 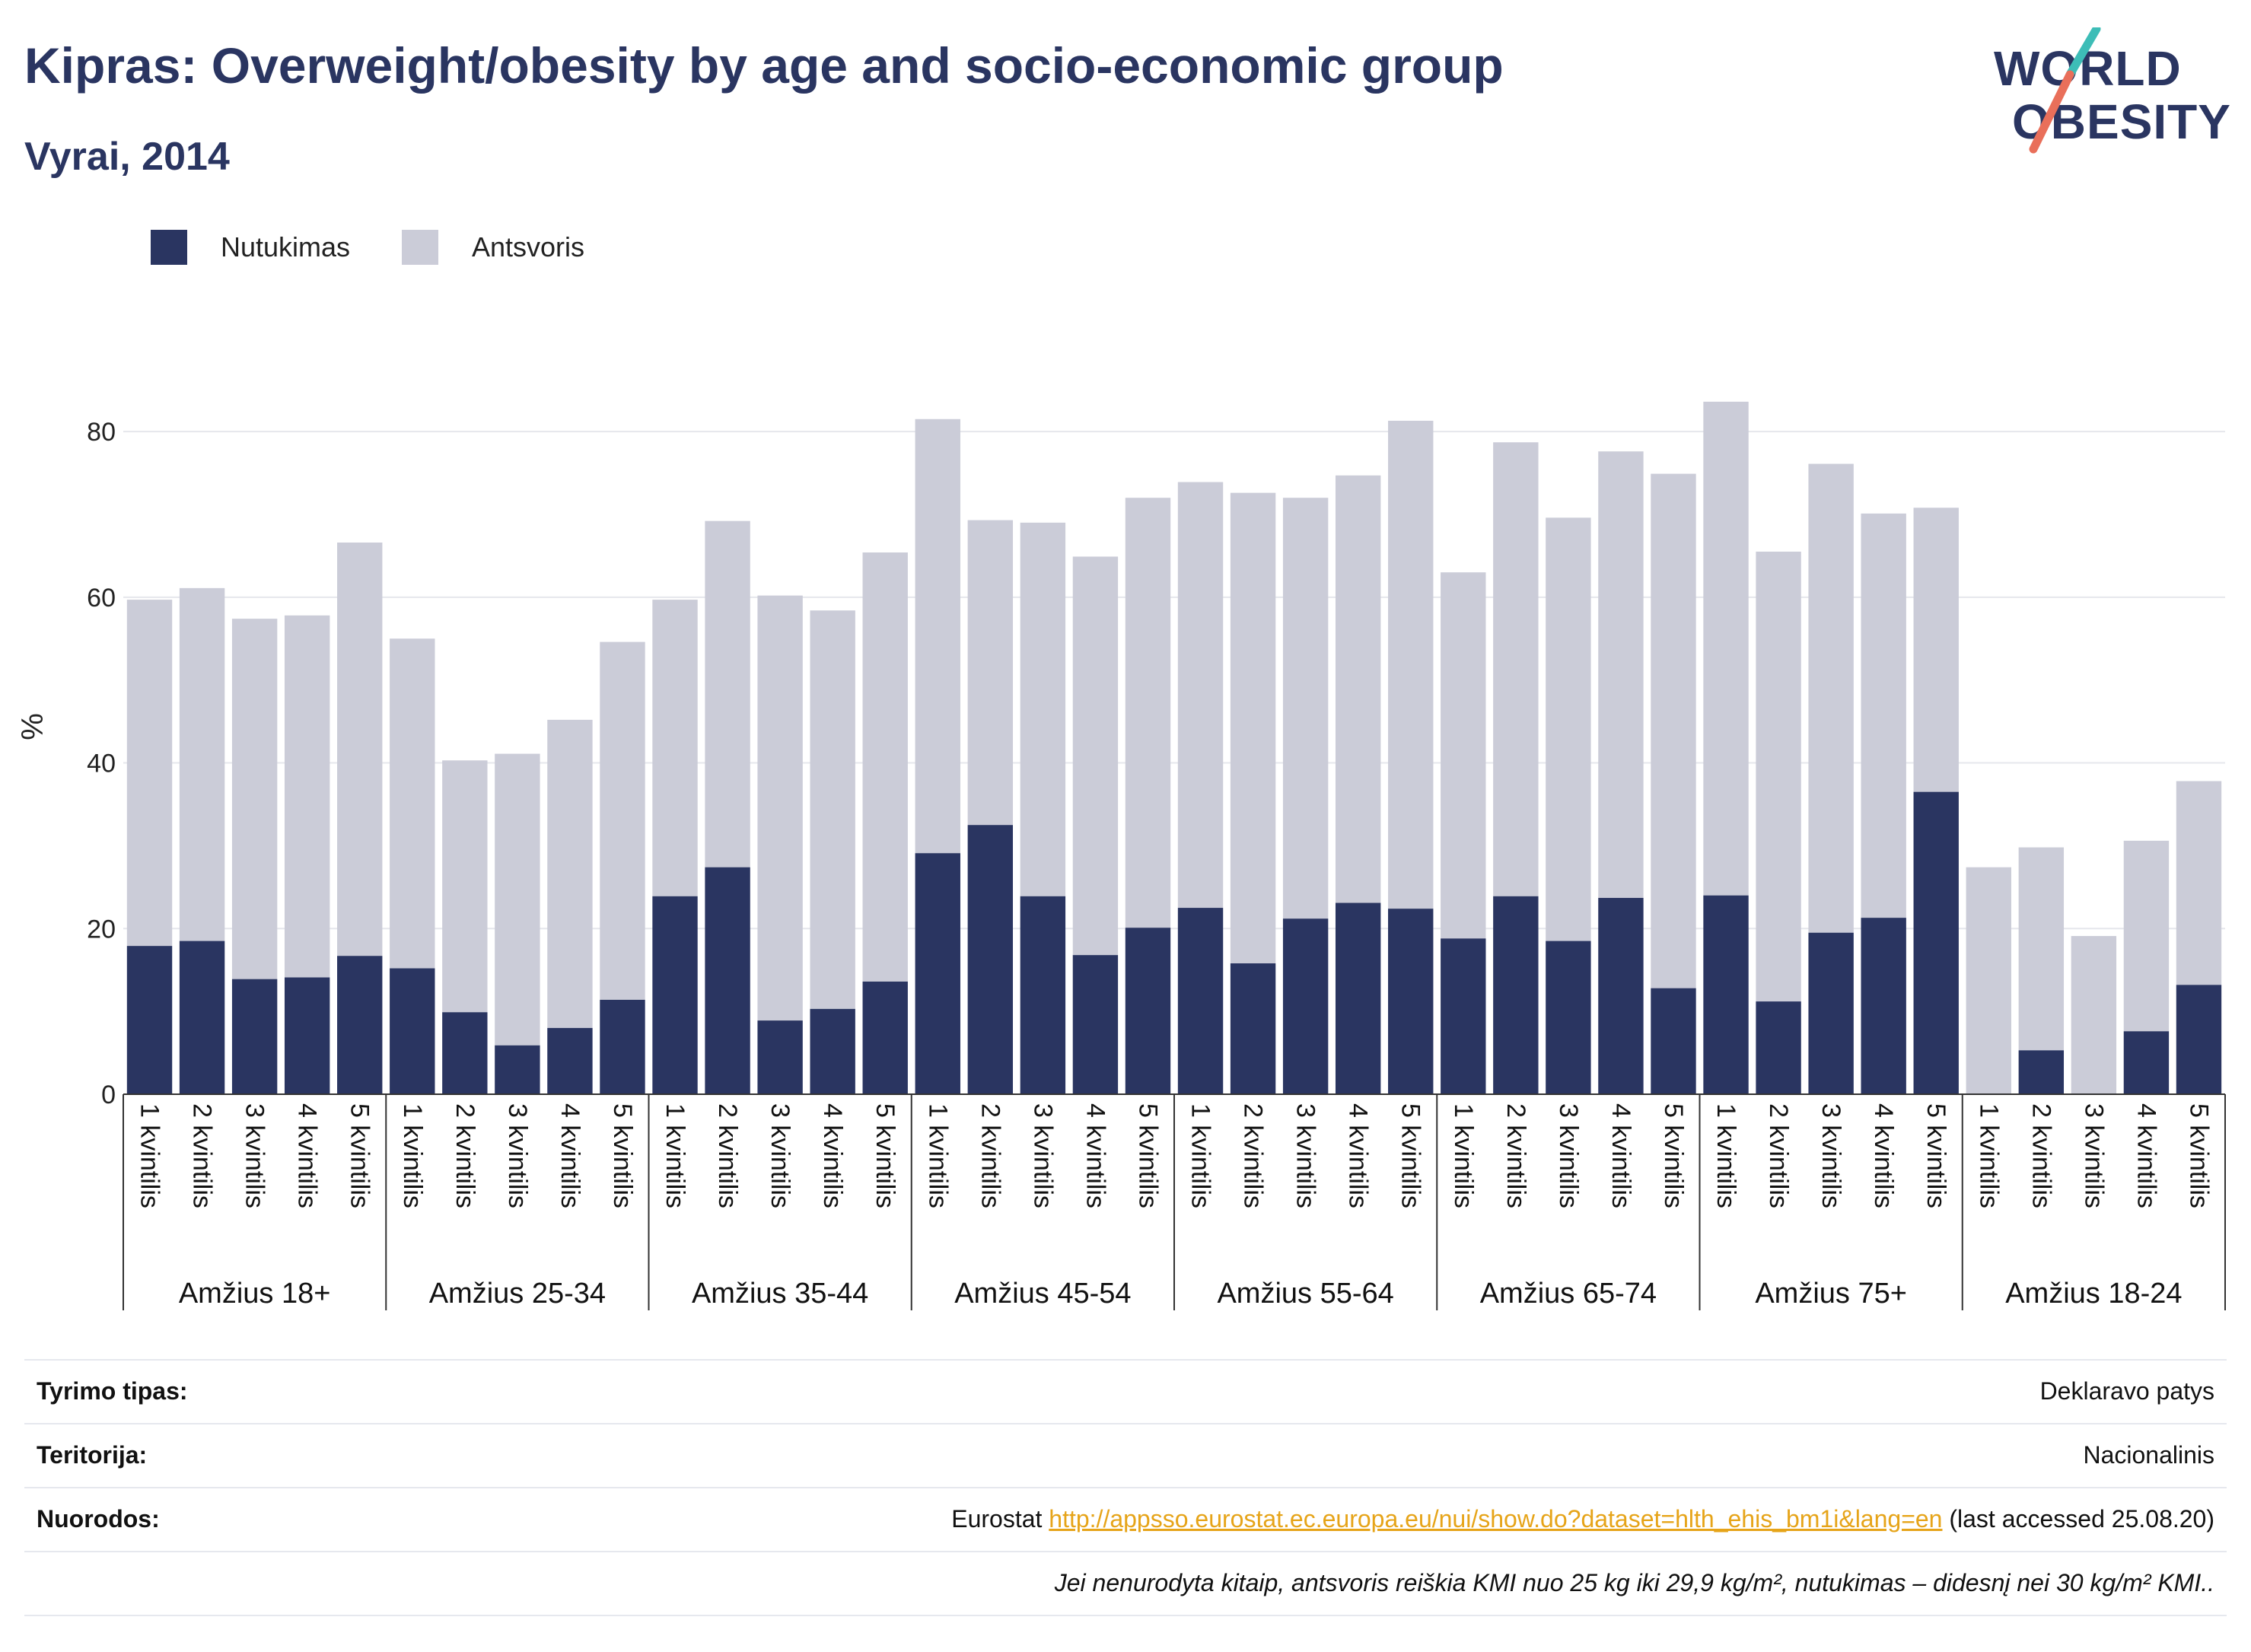 What do you see at coordinates (112, 1391) in the screenshot?
I see `footer-key: Tyrimo tipas:` at bounding box center [112, 1391].